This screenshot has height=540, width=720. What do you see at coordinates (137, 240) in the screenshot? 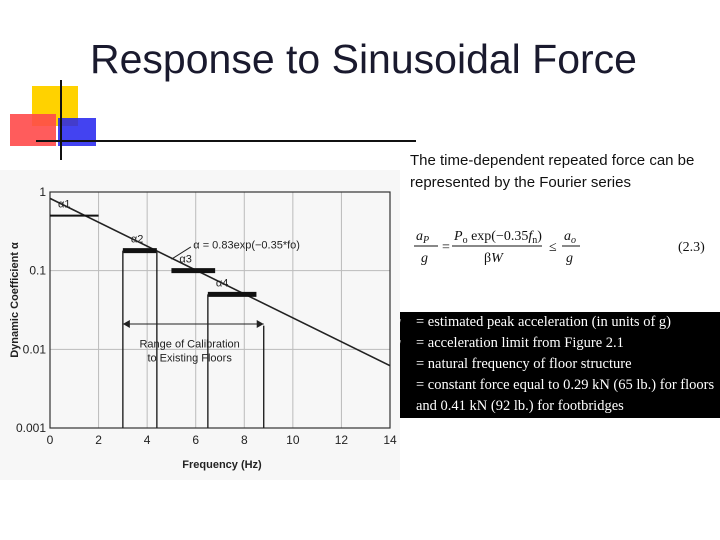
I see `step-label: α2` at bounding box center [137, 240].